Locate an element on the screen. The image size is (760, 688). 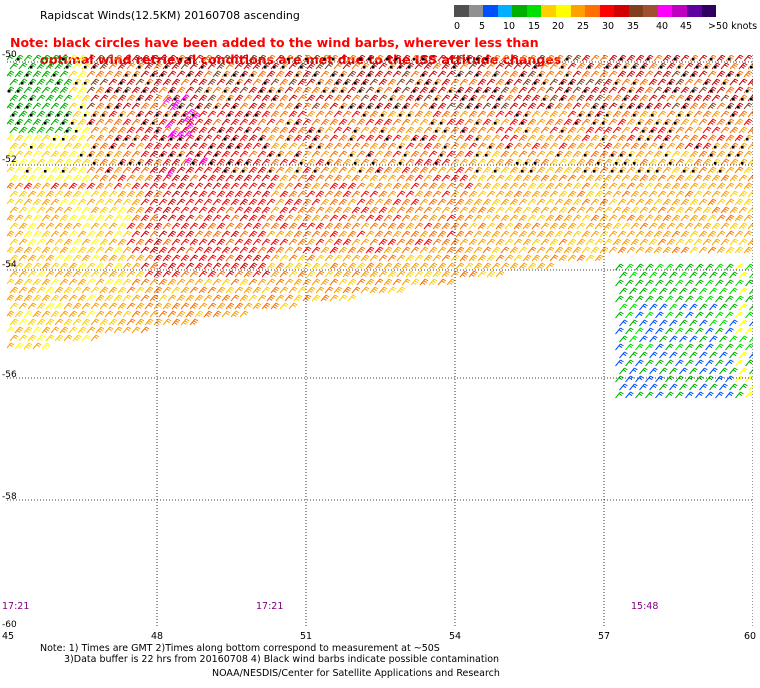
latitude-label: -56 is located at coordinates (9, 375).